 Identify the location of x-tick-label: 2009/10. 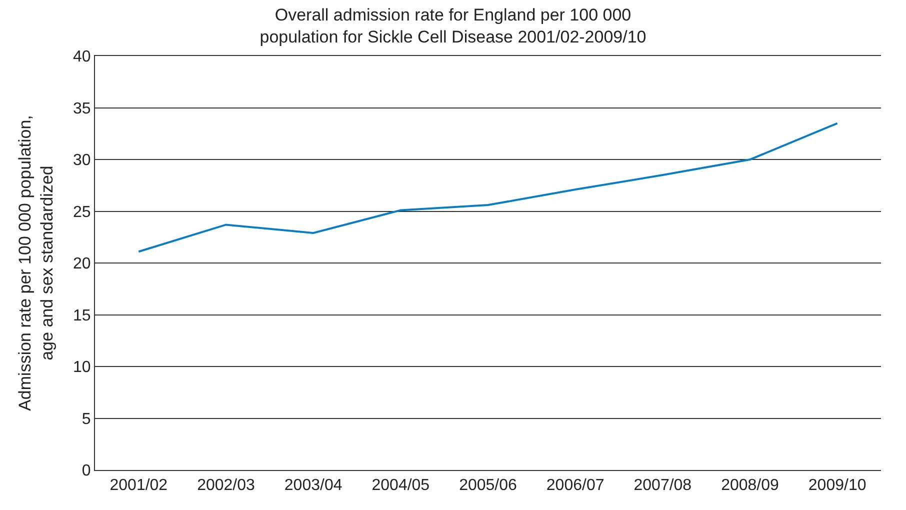
(837, 485).